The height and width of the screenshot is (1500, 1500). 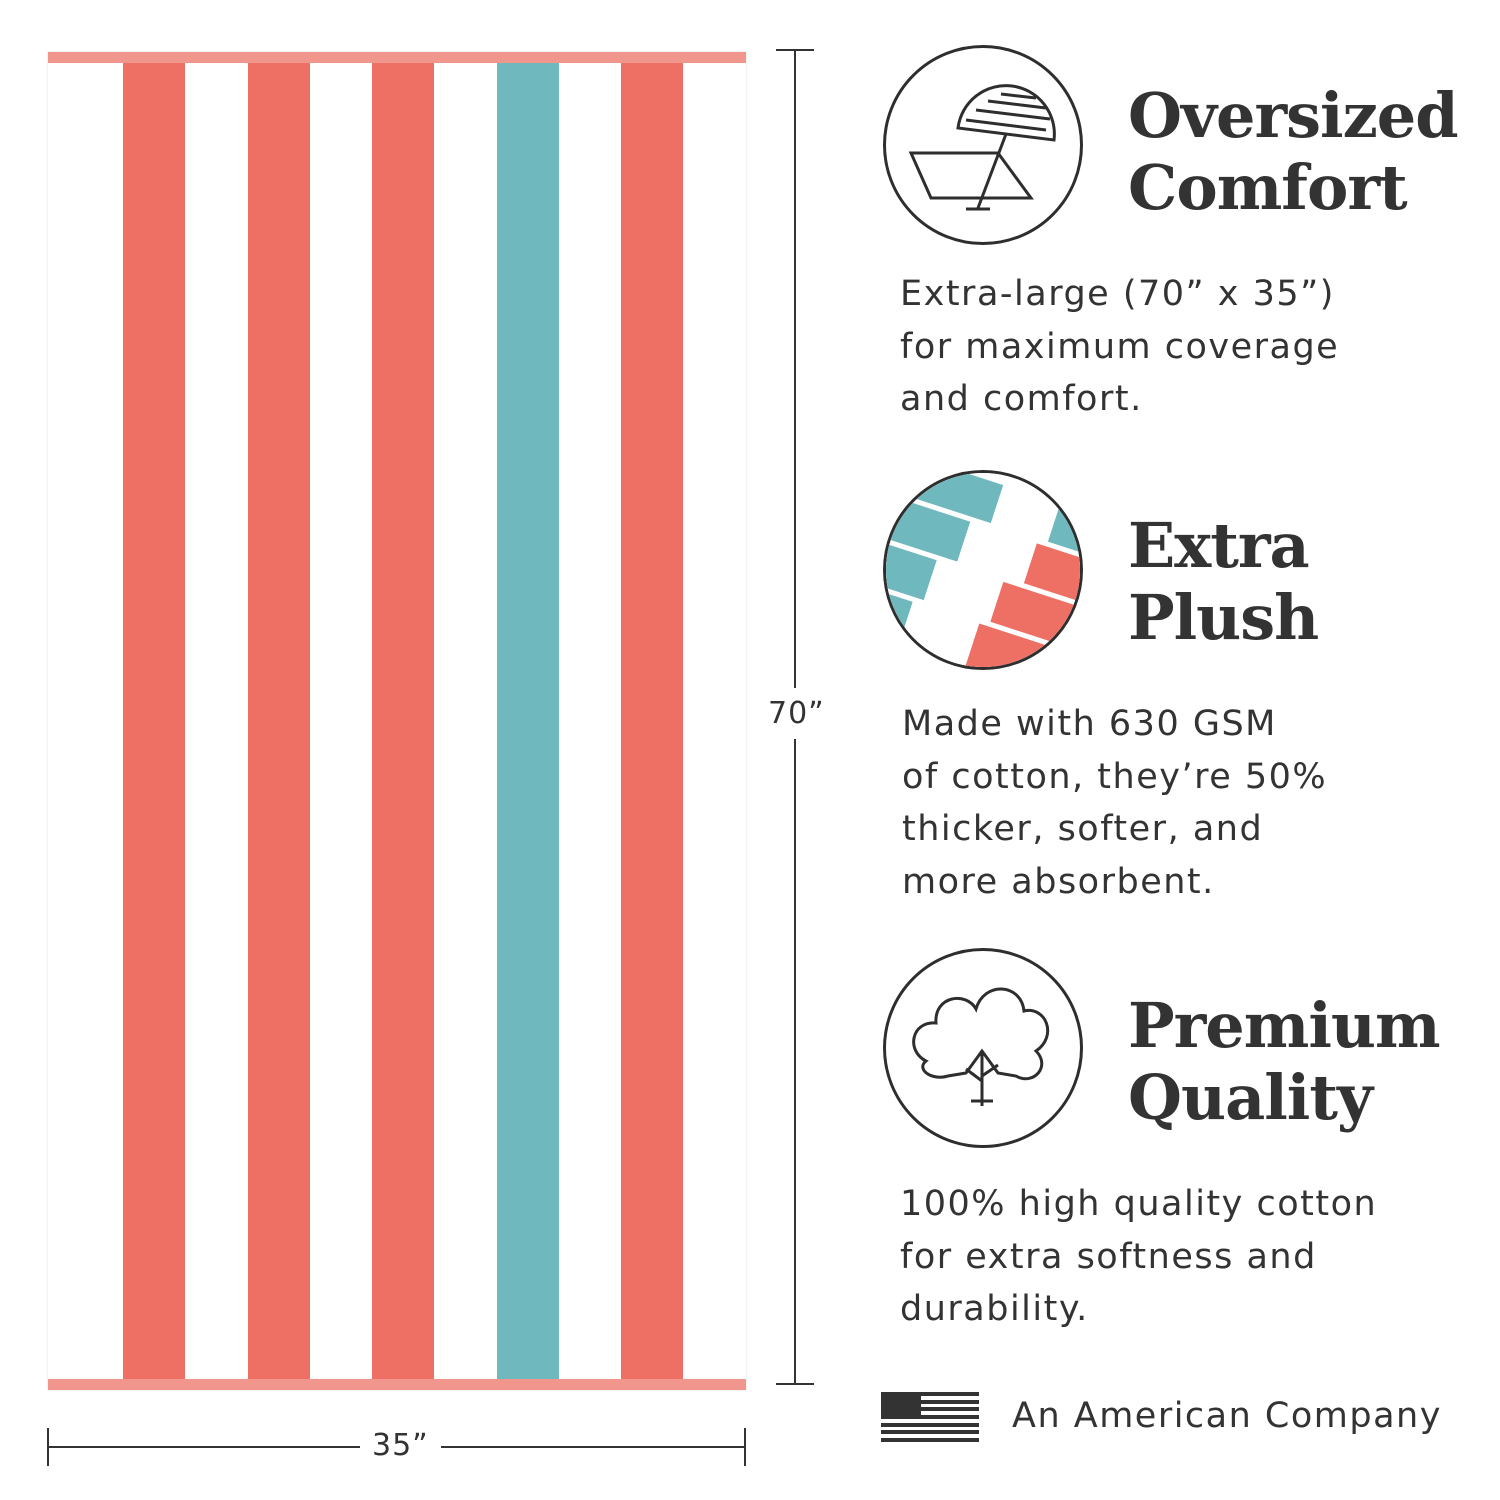 I want to click on title-line: Comfort, so click(x=1268, y=187).